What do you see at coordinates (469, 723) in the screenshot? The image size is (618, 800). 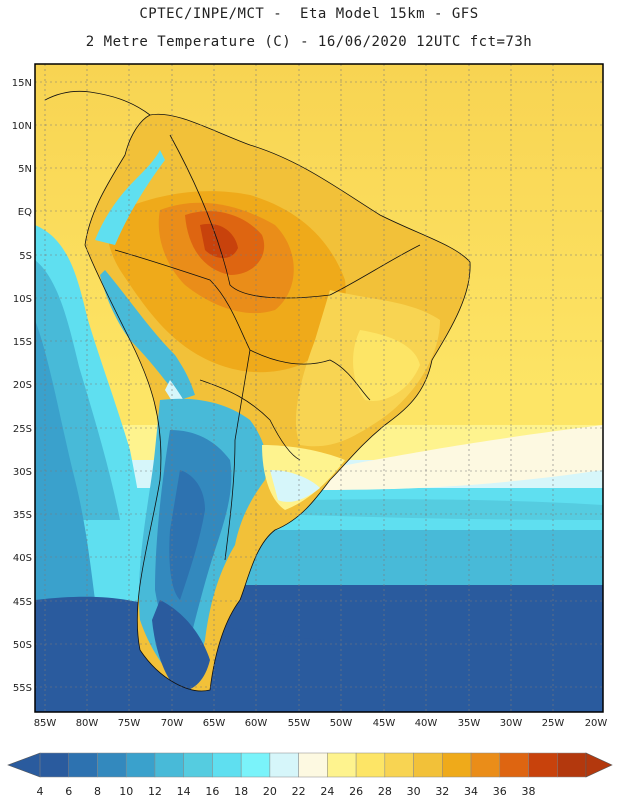 I see `lon-label: 35W` at bounding box center [469, 723].